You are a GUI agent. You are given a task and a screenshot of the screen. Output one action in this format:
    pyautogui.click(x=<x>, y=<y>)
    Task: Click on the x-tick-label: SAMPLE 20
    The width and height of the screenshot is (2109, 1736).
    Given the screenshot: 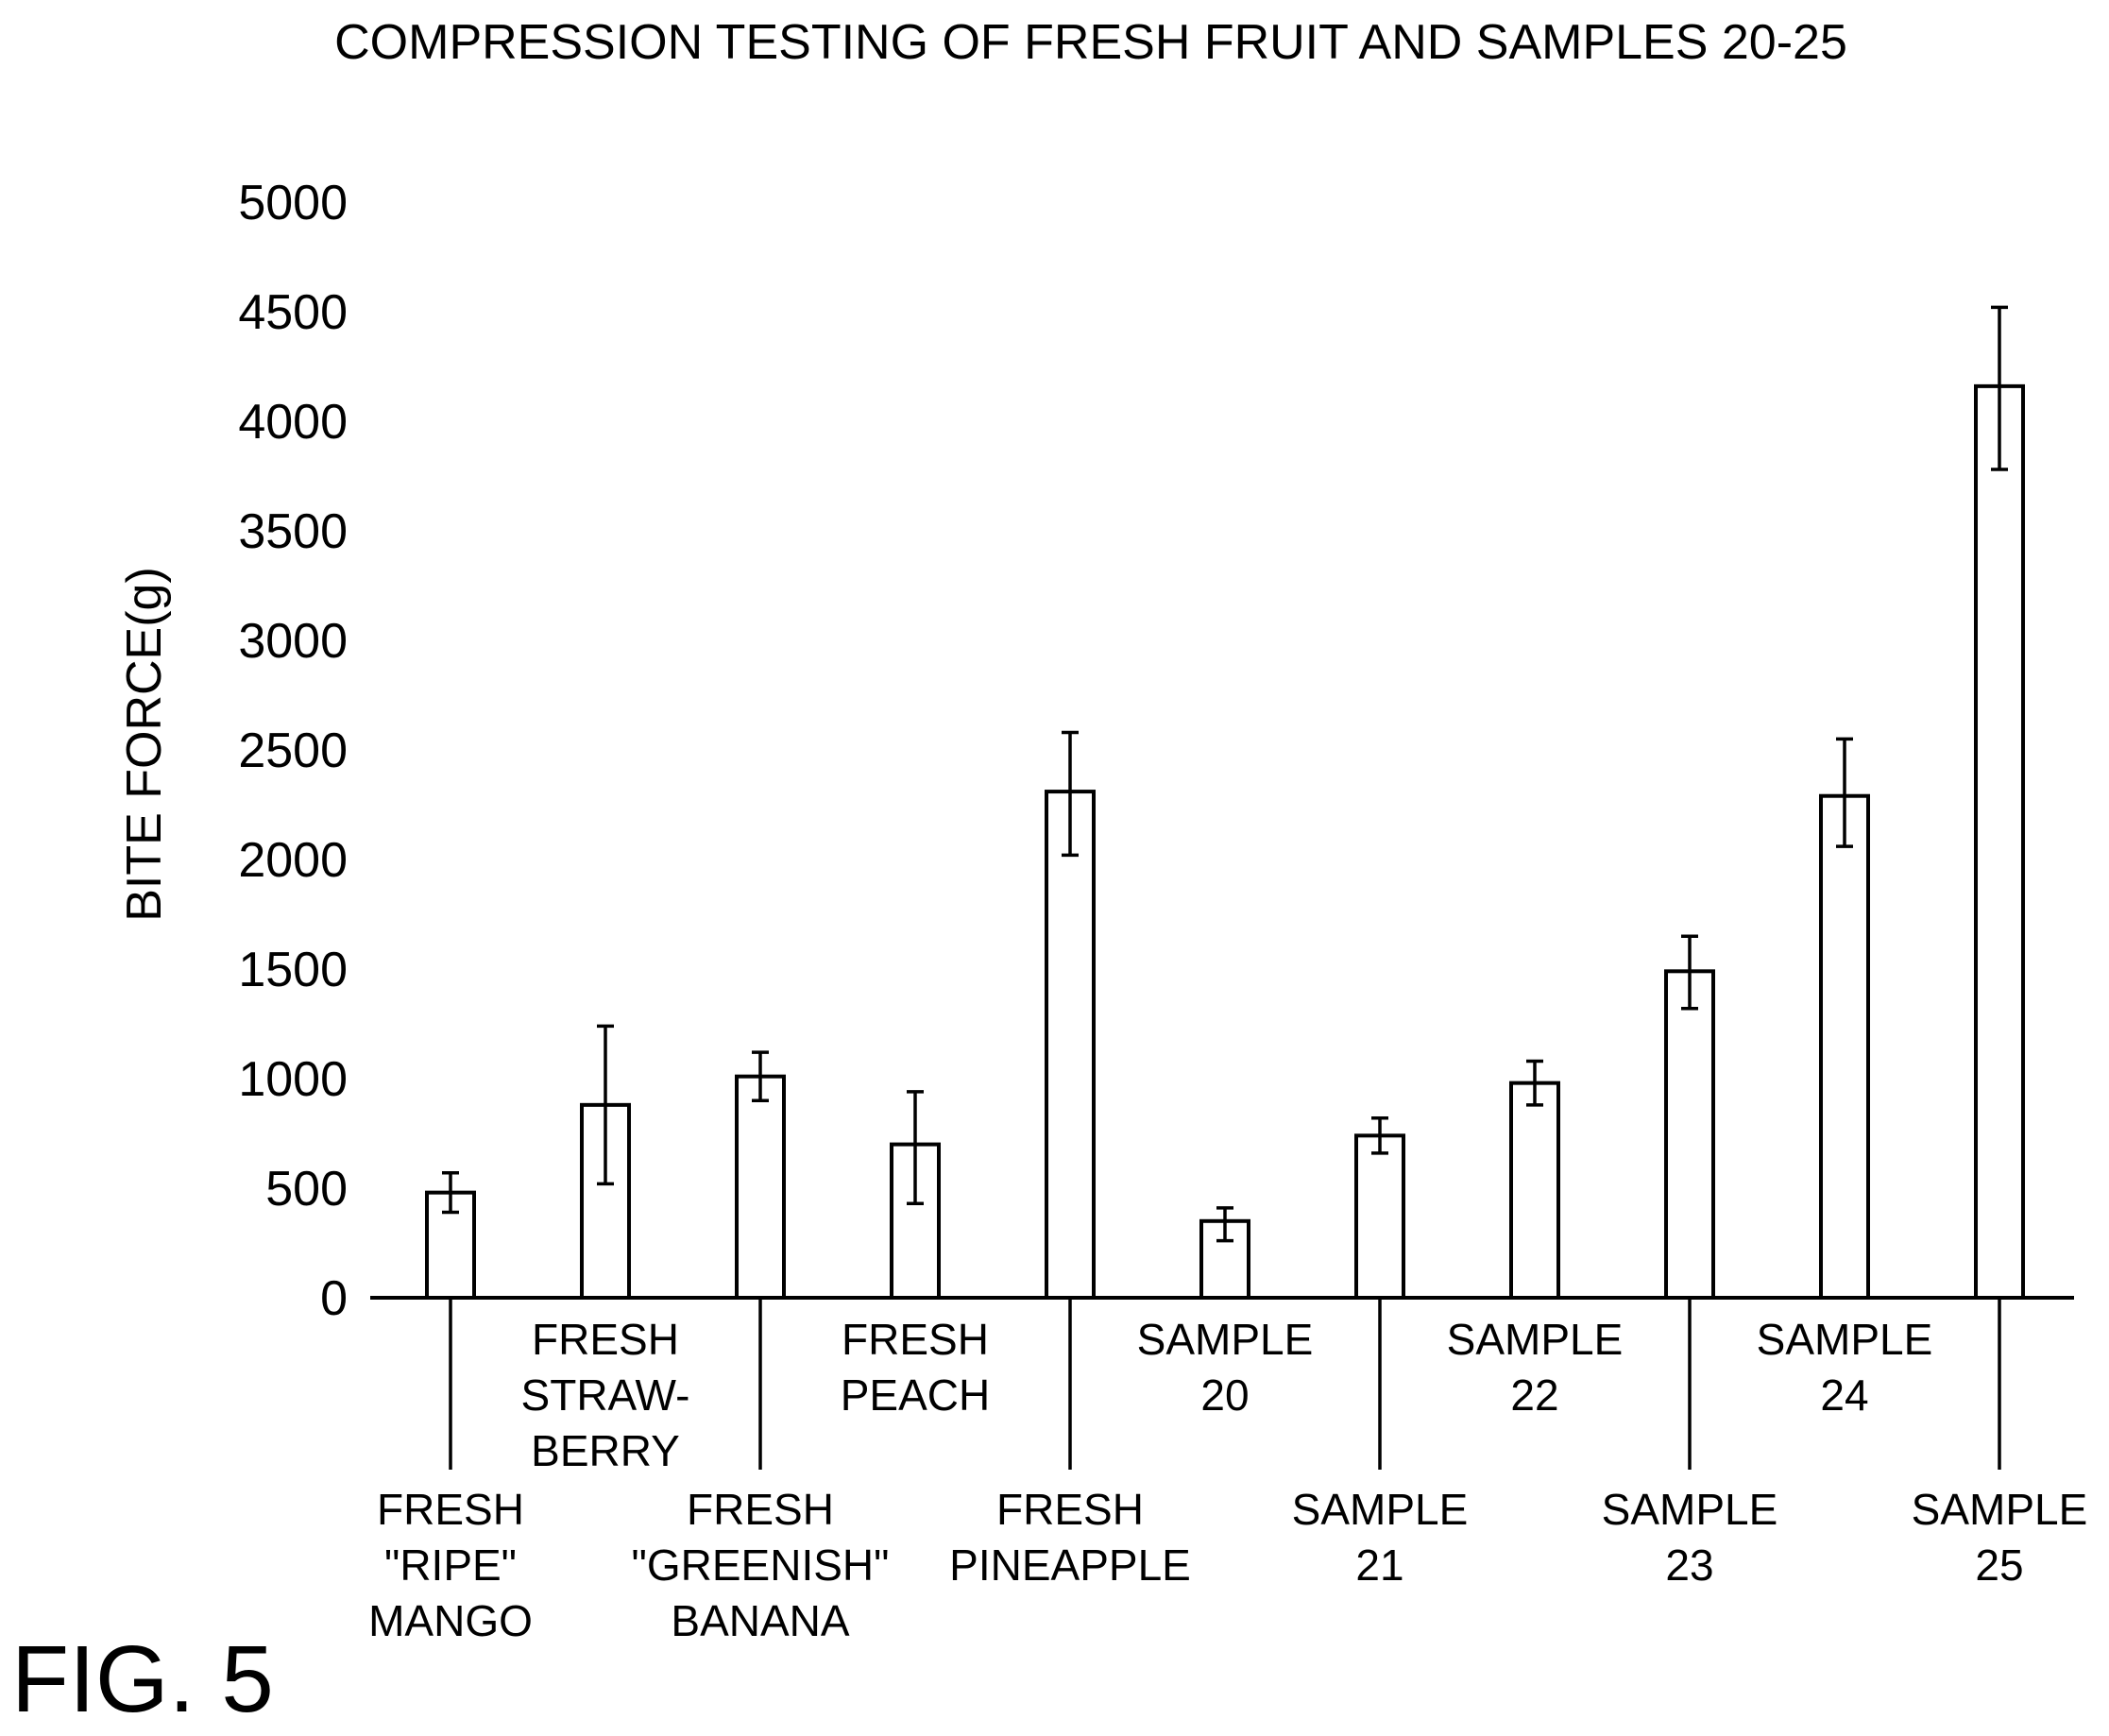 What is the action you would take?
    pyautogui.click(x=1225, y=1367)
    